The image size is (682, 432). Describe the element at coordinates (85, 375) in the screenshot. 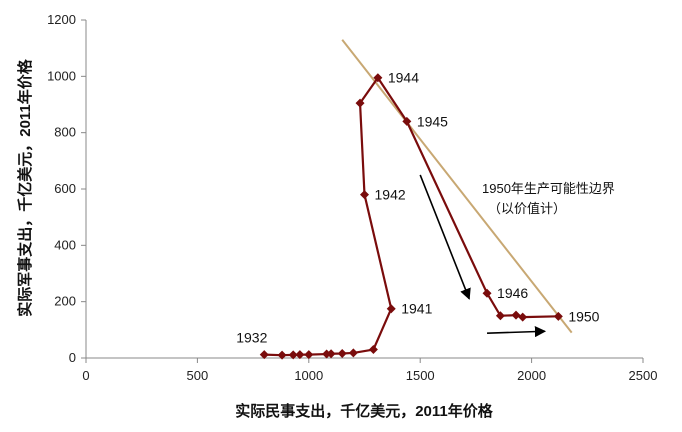

I see `x-tick-label: 0` at that location.